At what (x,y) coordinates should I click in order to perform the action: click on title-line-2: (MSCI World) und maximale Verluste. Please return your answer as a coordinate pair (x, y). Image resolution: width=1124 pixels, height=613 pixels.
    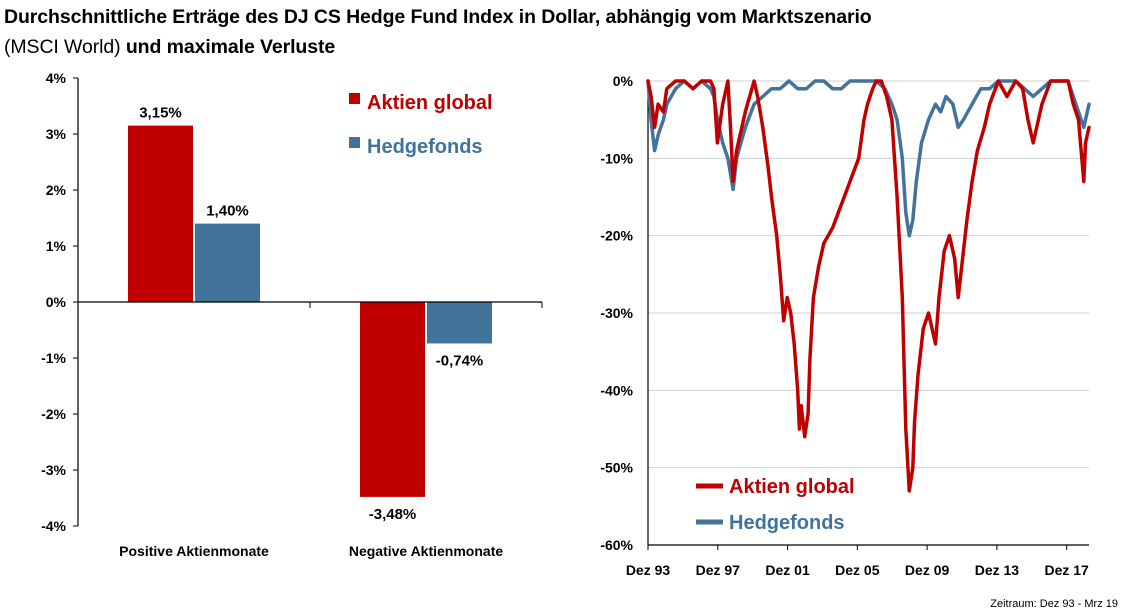
    Looking at the image, I should click on (562, 47).